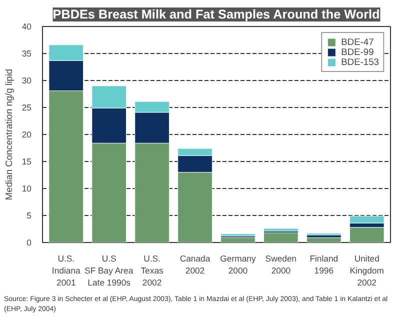 The height and width of the screenshot is (324, 400). Describe the element at coordinates (195, 265) in the screenshot. I see `x-tick-label: Canada 2002` at that location.